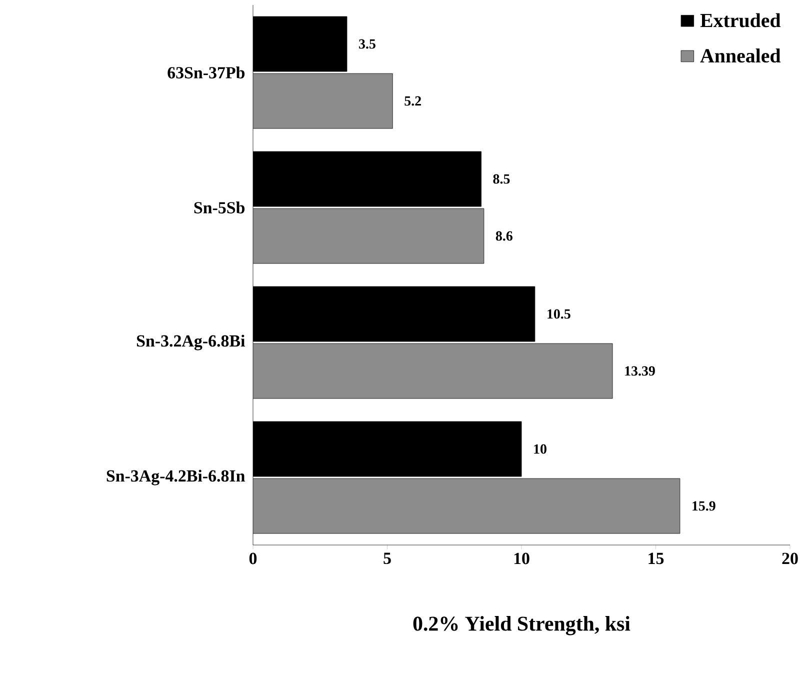 This screenshot has height=685, width=803. Describe the element at coordinates (412, 101) in the screenshot. I see `data-label: 5.2` at that location.